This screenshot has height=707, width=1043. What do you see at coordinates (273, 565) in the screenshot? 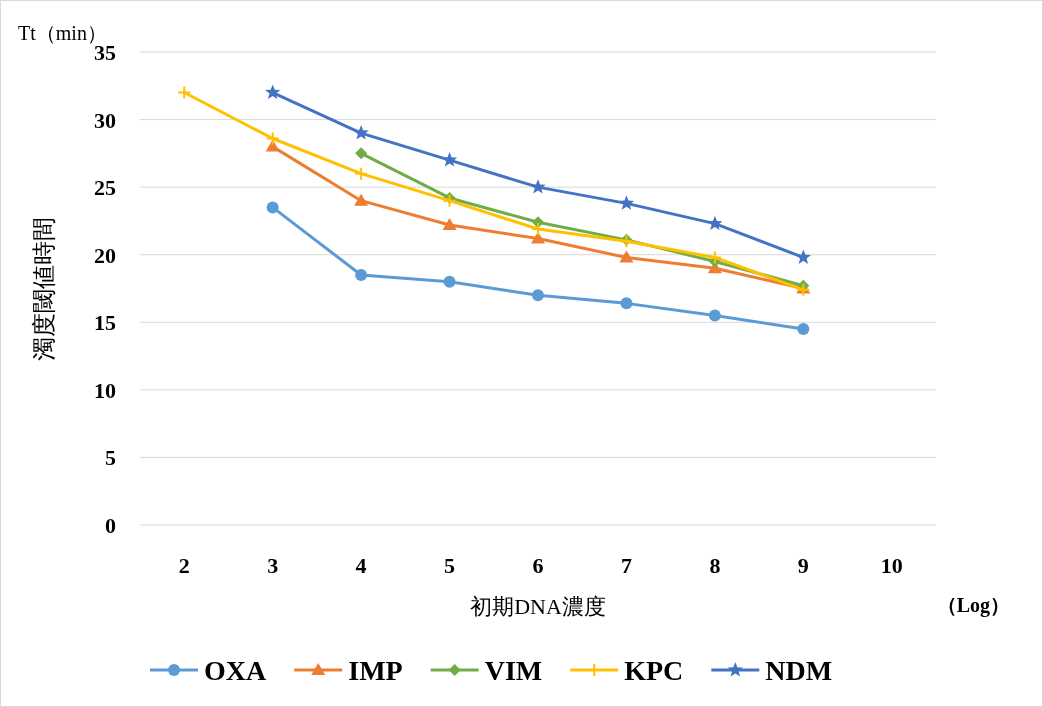
I see `x-tick-label: 3` at bounding box center [273, 565].